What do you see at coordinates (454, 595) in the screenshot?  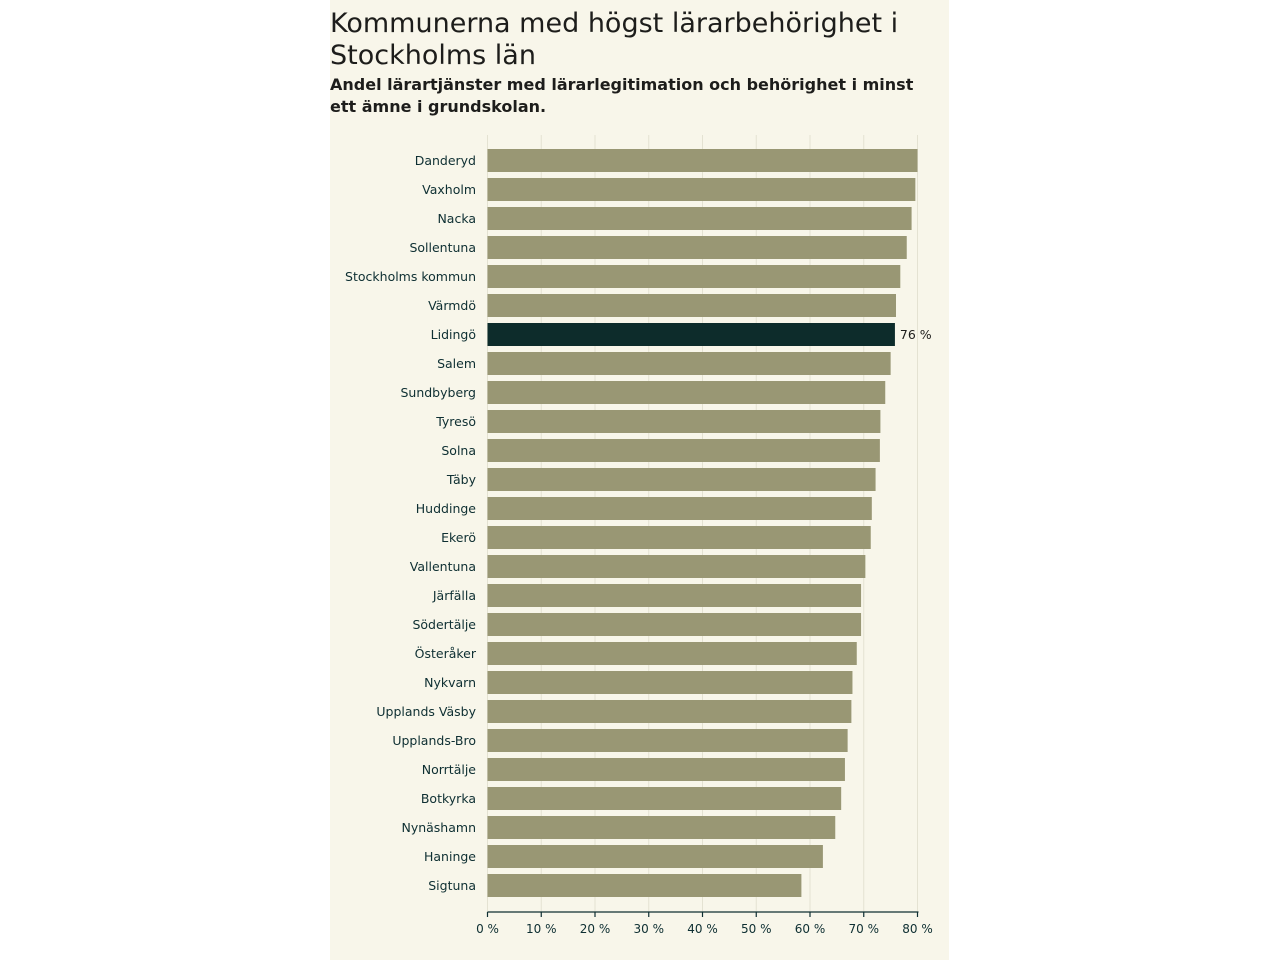 I see `category-label: Järfälla` at bounding box center [454, 595].